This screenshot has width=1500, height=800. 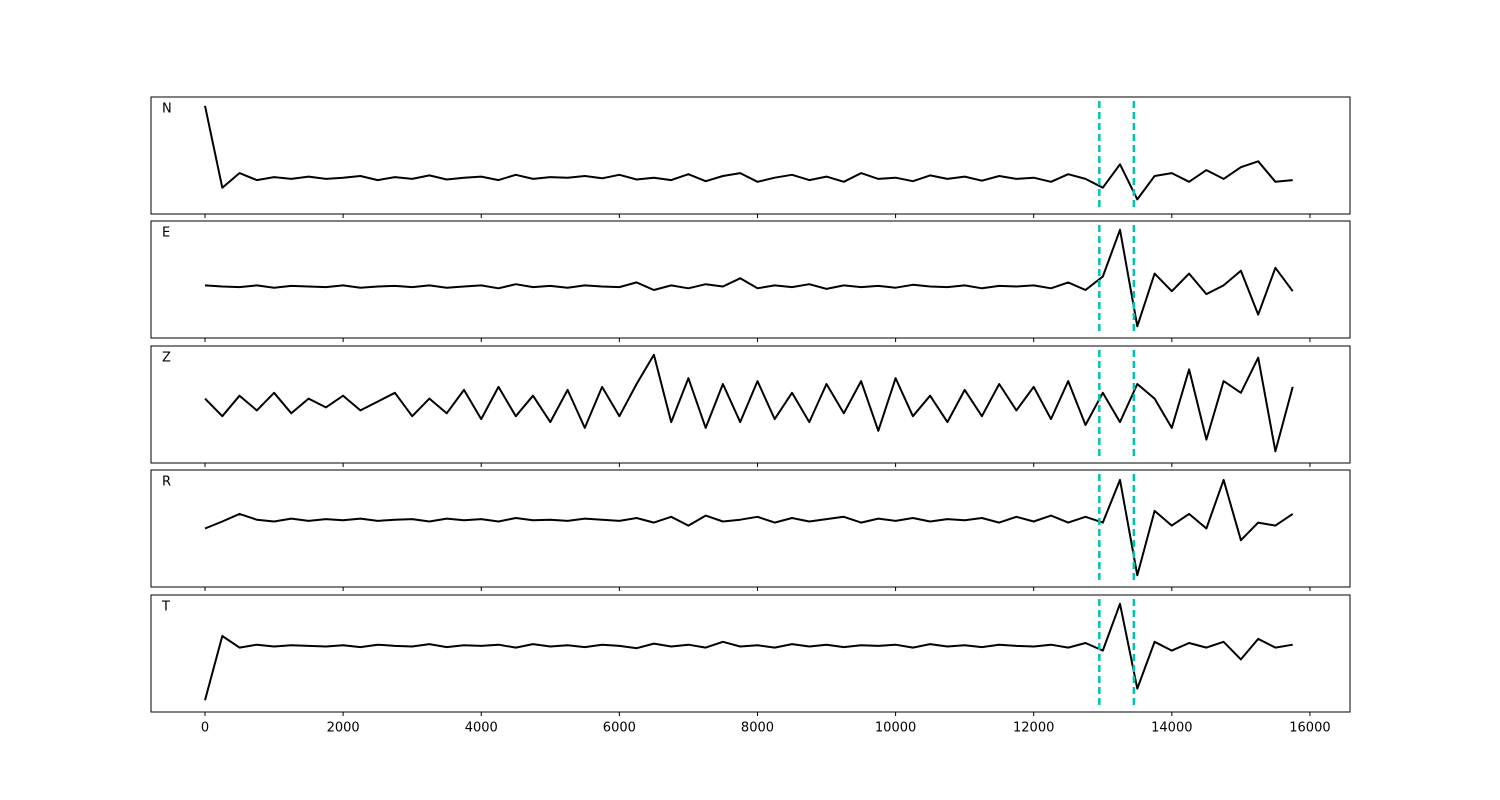 What do you see at coordinates (481, 728) in the screenshot?
I see `x-tick-label: 4000` at bounding box center [481, 728].